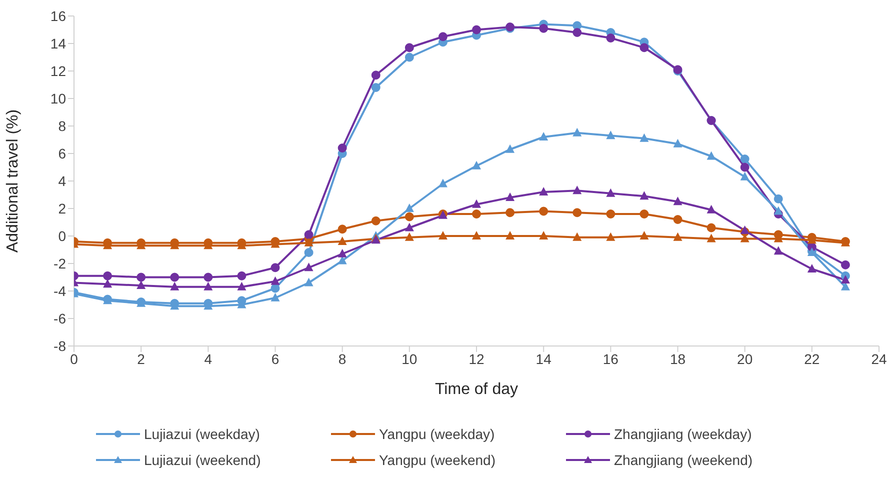 Image resolution: width=895 pixels, height=488 pixels. Describe the element at coordinates (410, 358) in the screenshot. I see `x-tick-label: 10` at that location.